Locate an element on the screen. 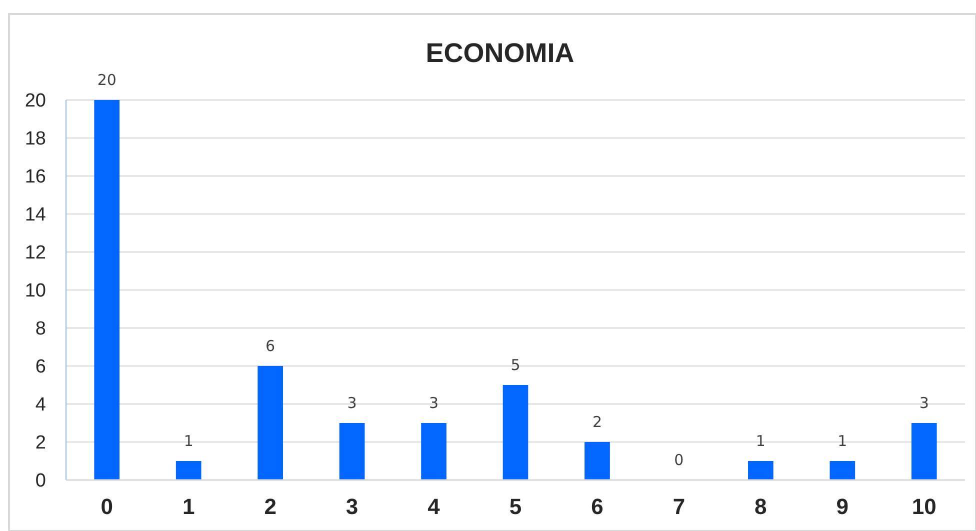 This screenshot has width=976, height=531. x-tick-label: 9 is located at coordinates (842, 506).